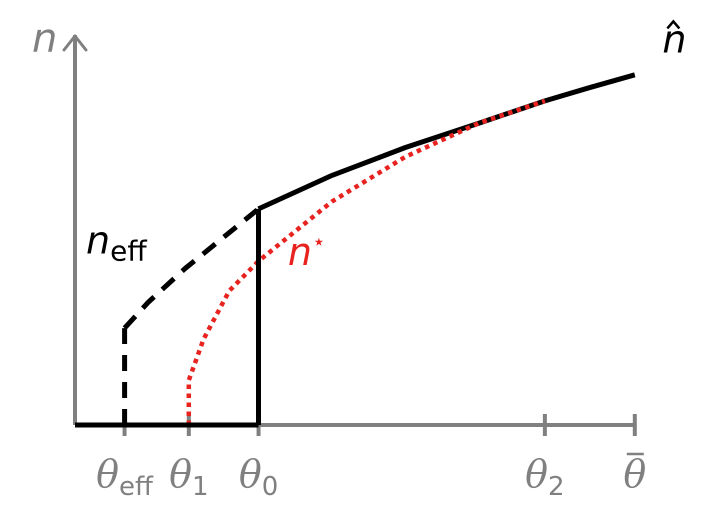 The width and height of the screenshot is (720, 514). Describe the element at coordinates (188, 477) in the screenshot. I see `x-tick-label: θ1` at that location.